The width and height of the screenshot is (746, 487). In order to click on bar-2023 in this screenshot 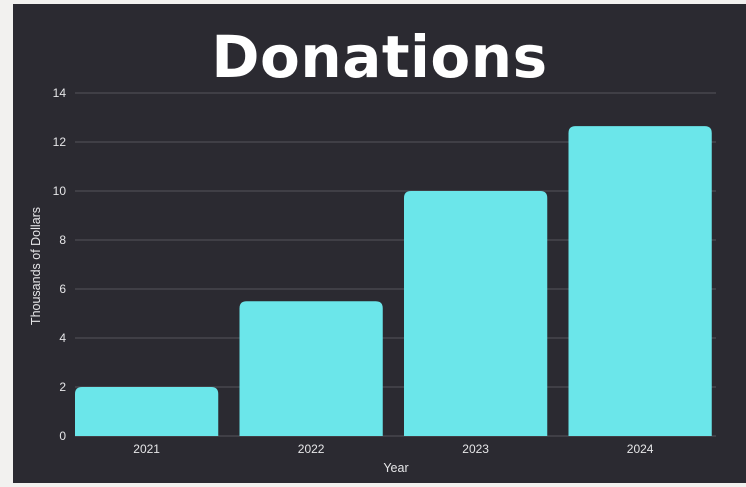, I will do `click(476, 313)`.